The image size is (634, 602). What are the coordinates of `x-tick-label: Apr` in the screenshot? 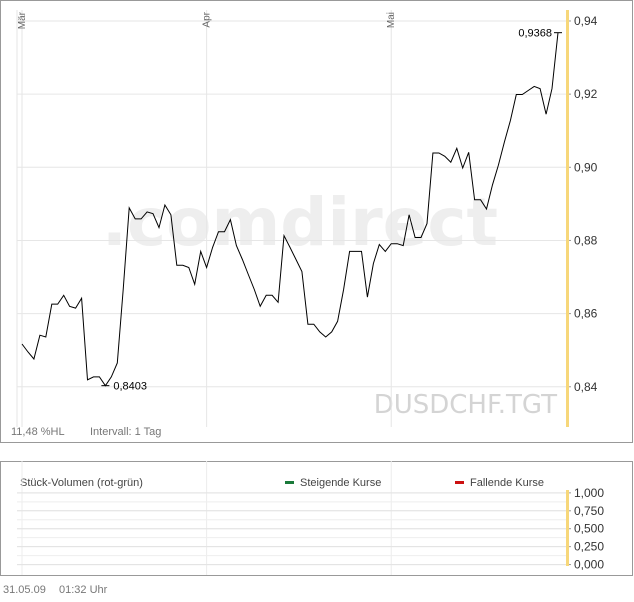 It's located at (207, 19).